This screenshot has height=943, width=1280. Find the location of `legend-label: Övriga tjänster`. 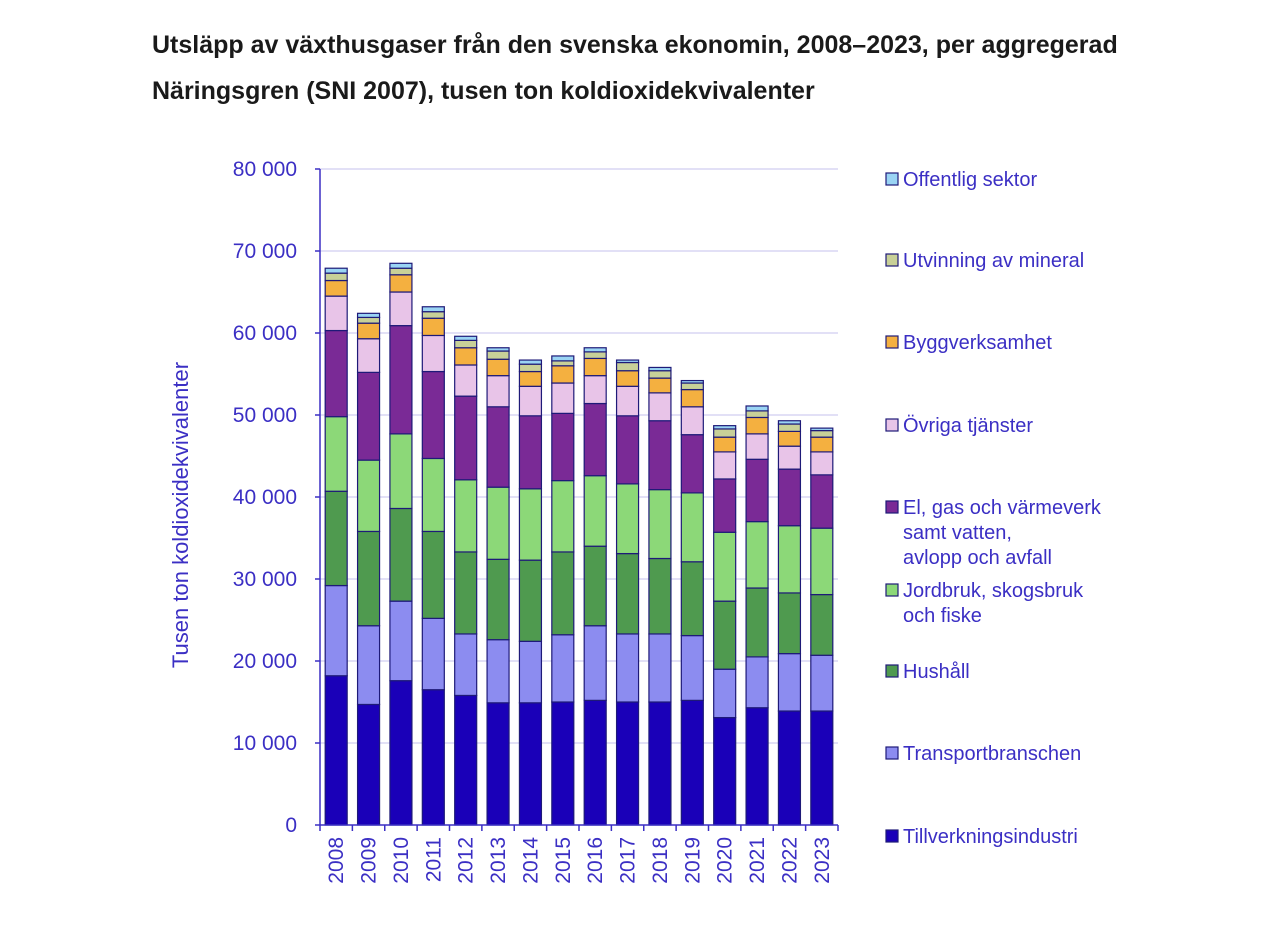

legend-label: Övriga tjänster is located at coordinates (968, 426).